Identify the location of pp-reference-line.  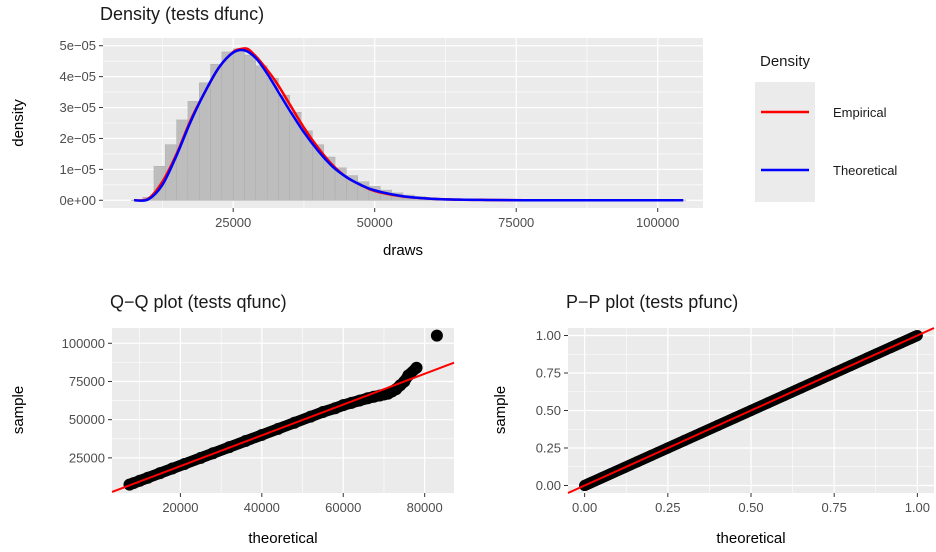
(751, 410).